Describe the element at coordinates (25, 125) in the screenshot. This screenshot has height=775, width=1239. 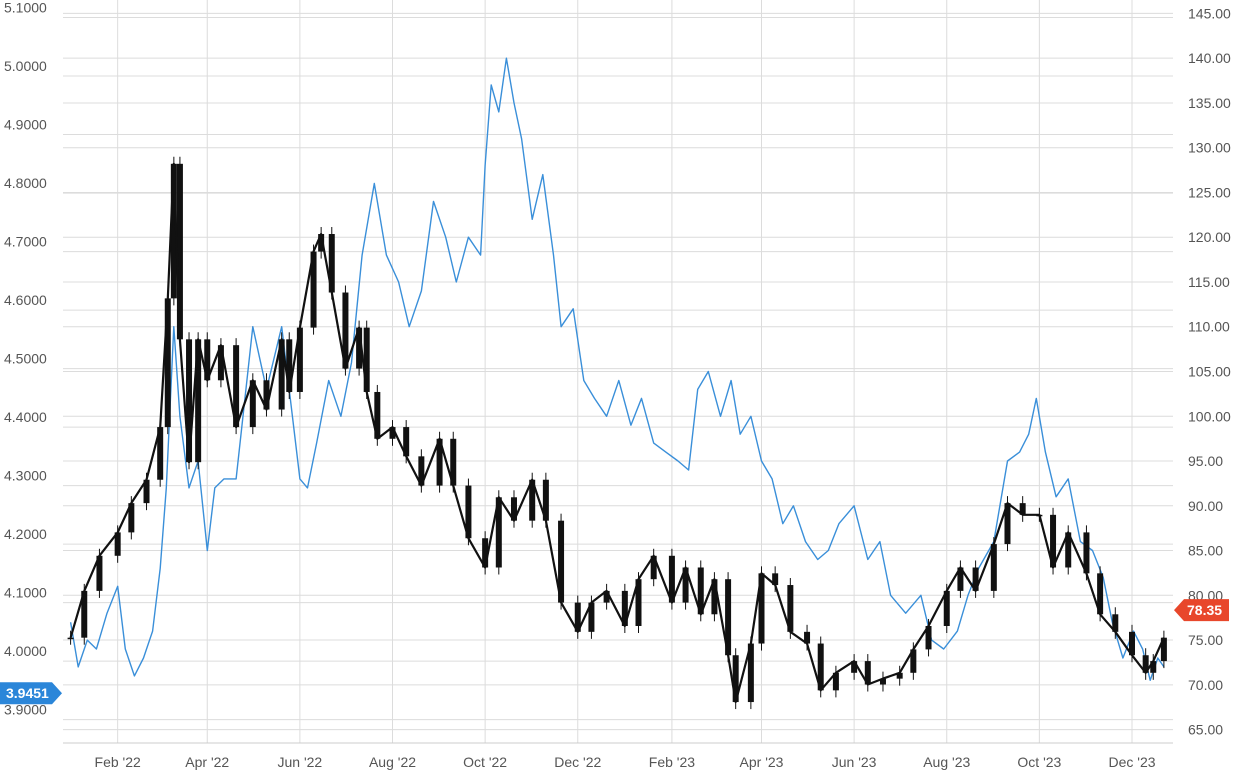
I see `left-tick-label: 4.9000` at that location.